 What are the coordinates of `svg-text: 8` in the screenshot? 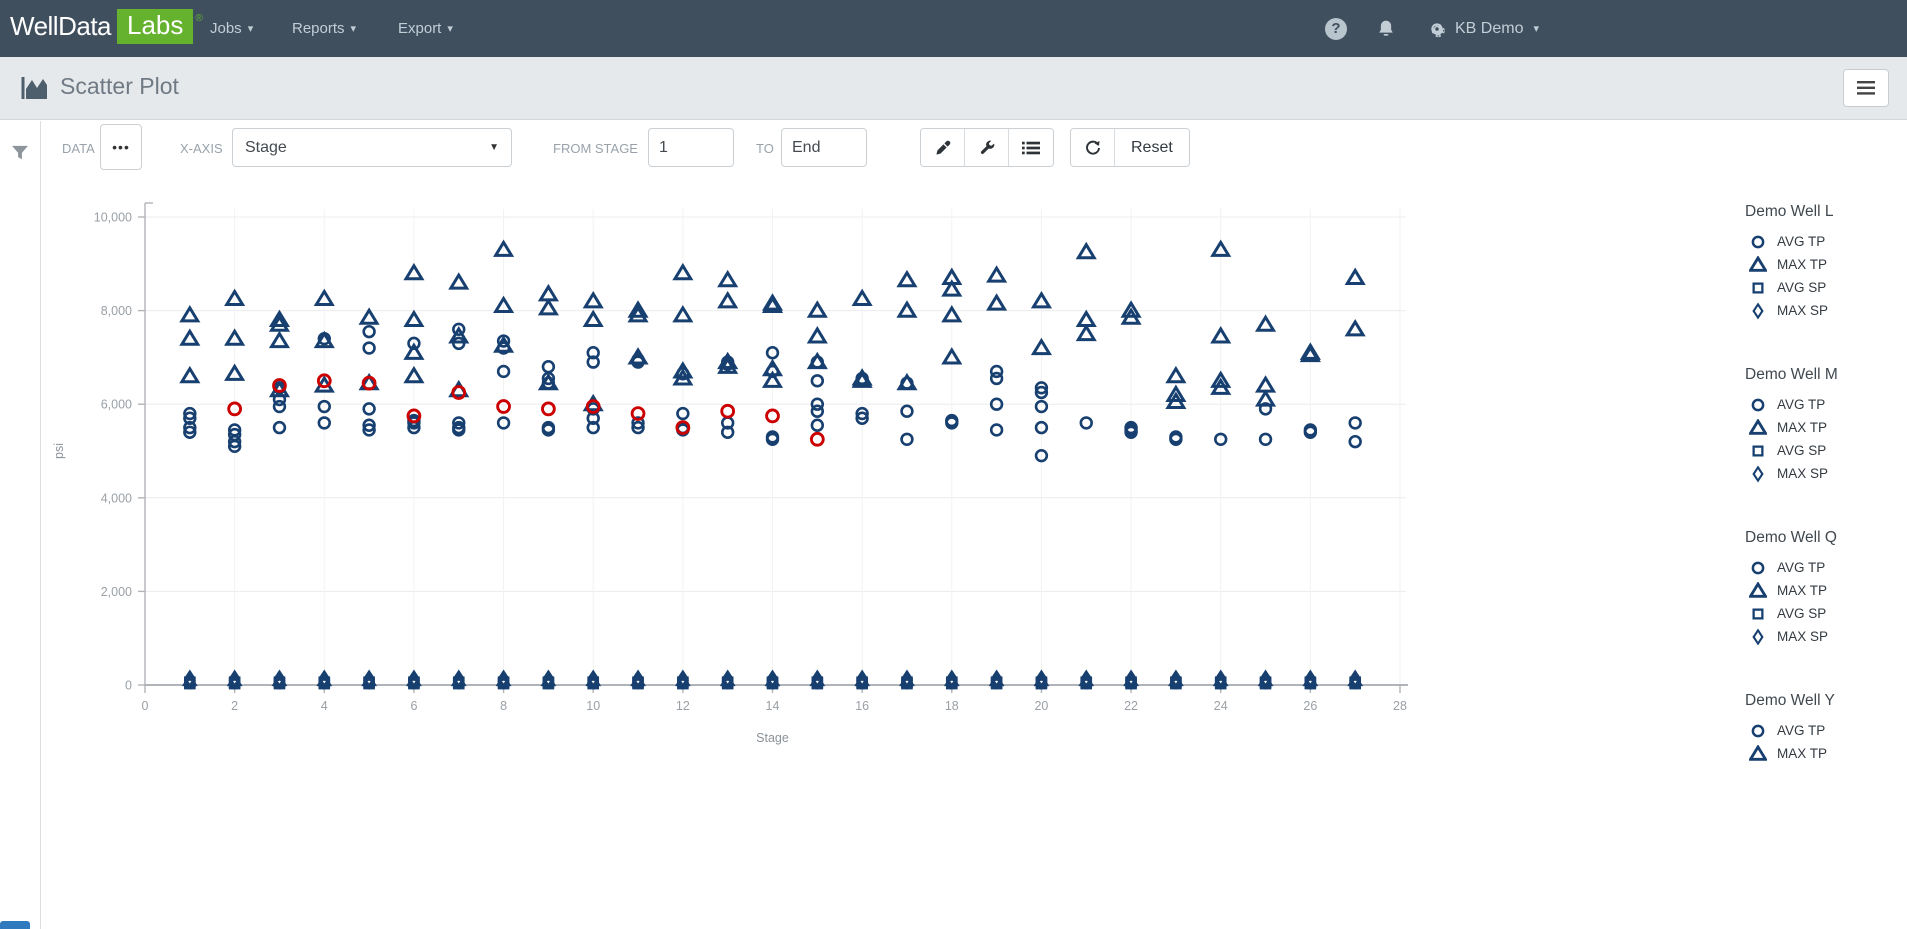 It's located at (503, 706).